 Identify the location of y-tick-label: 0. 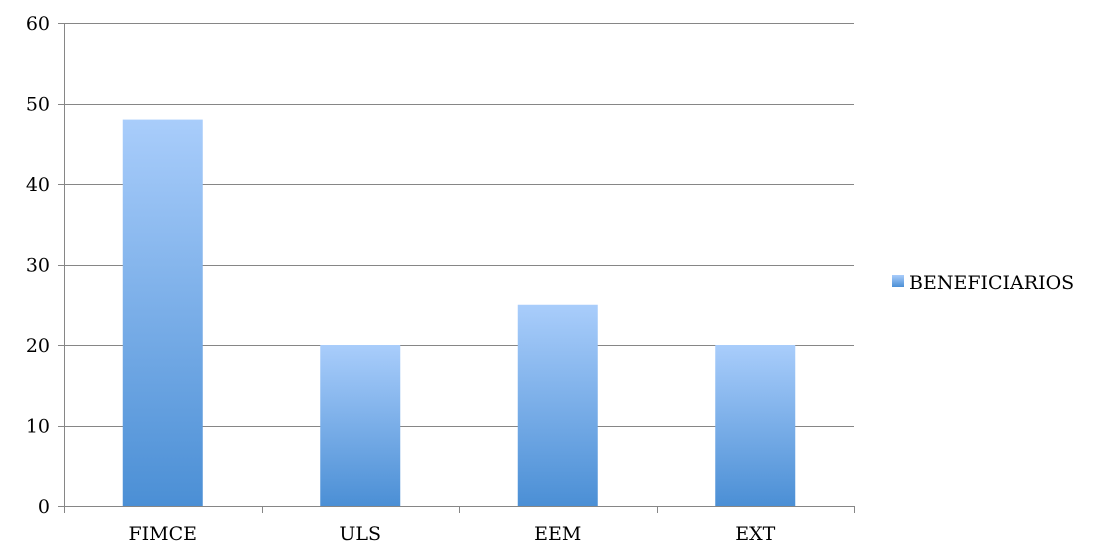
(44, 507).